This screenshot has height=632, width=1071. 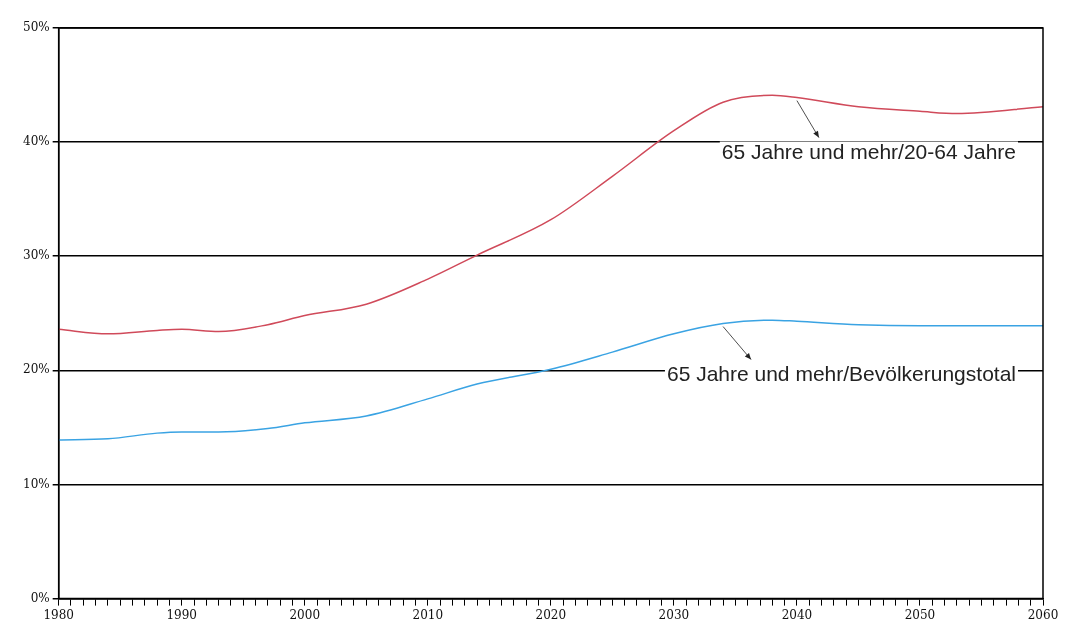 What do you see at coordinates (181, 614) in the screenshot?
I see `x-tick-label: 1990` at bounding box center [181, 614].